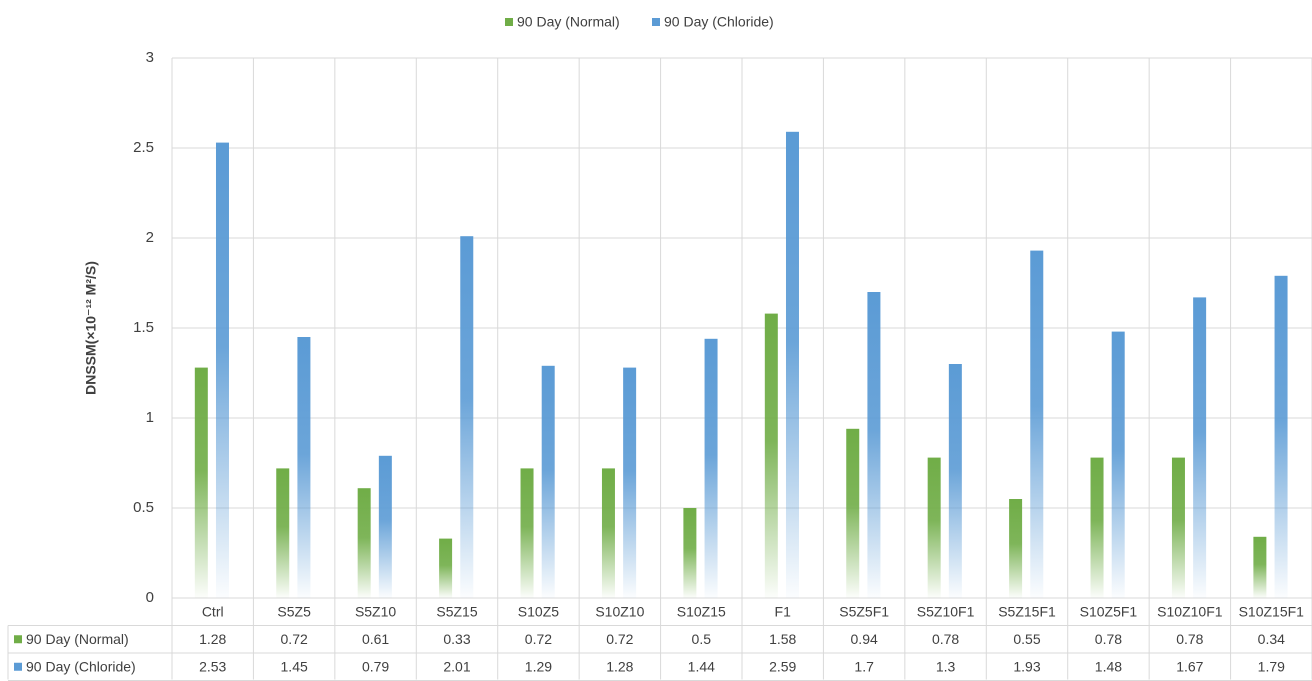 Image resolution: width=1312 pixels, height=681 pixels. Describe the element at coordinates (619, 611) in the screenshot. I see `x-tick-label: S10Z10` at that location.